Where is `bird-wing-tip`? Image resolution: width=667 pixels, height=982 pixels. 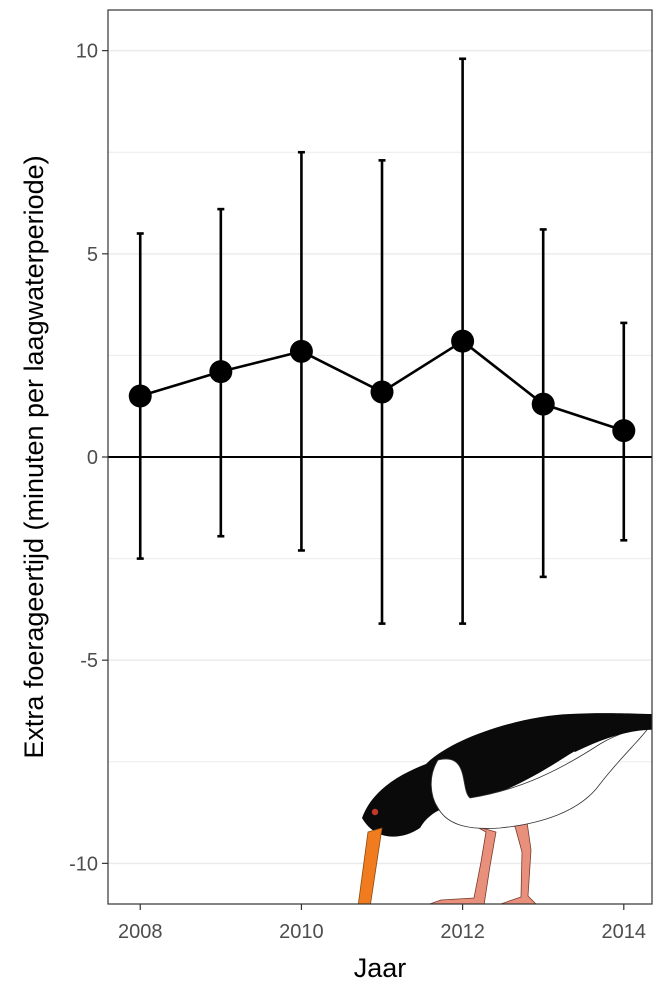 bird-wing-tip is located at coordinates (606, 736).